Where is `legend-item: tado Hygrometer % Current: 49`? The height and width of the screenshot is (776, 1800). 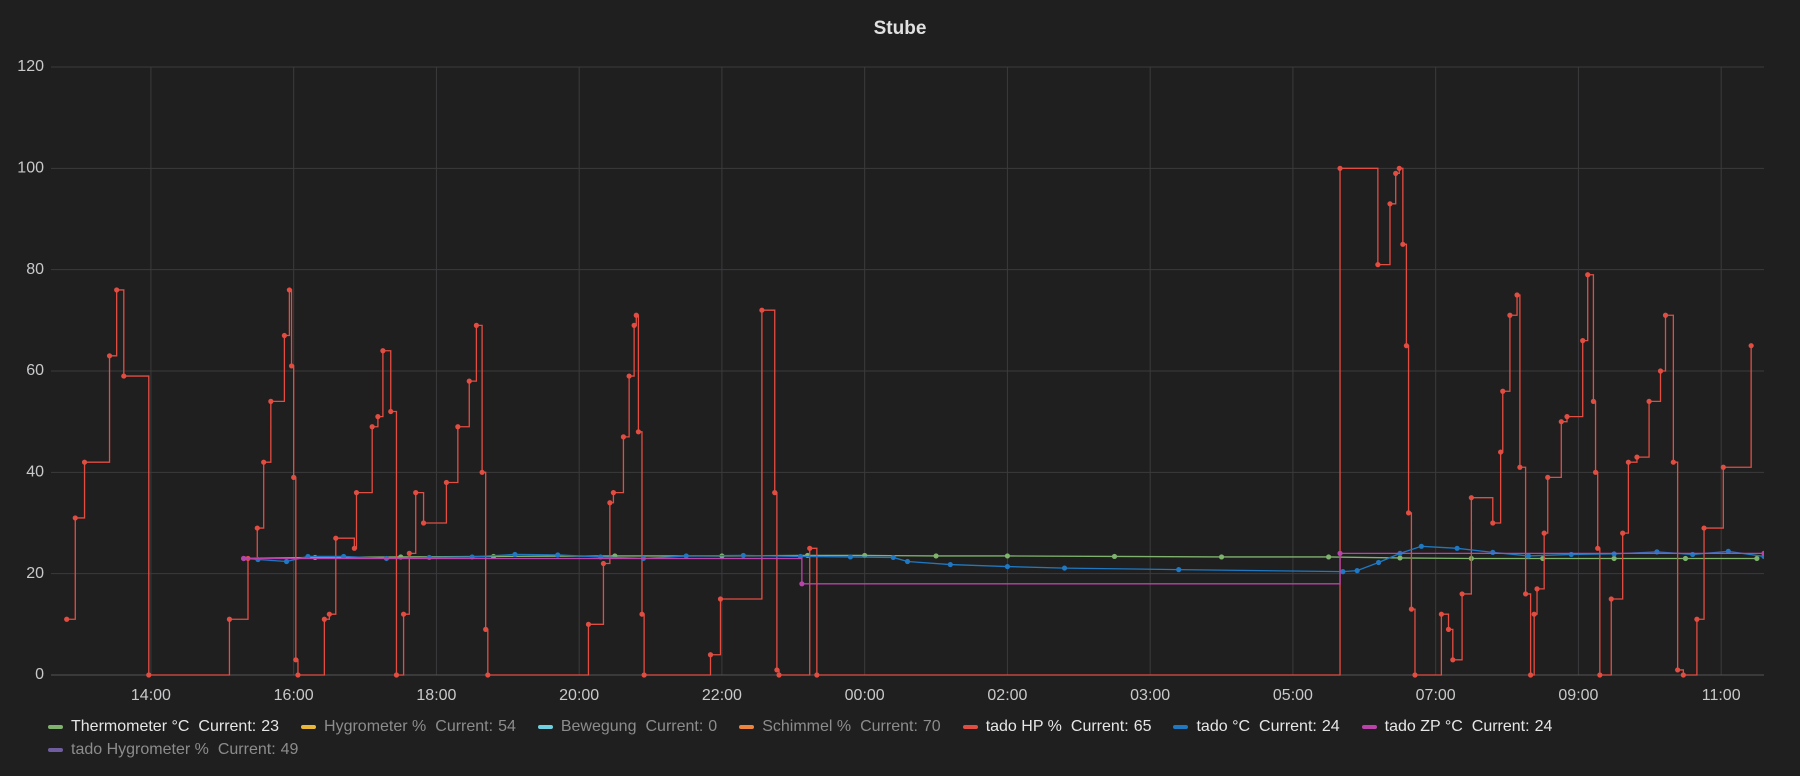
legend-item: tado Hygrometer % Current: 49 is located at coordinates (173, 750).